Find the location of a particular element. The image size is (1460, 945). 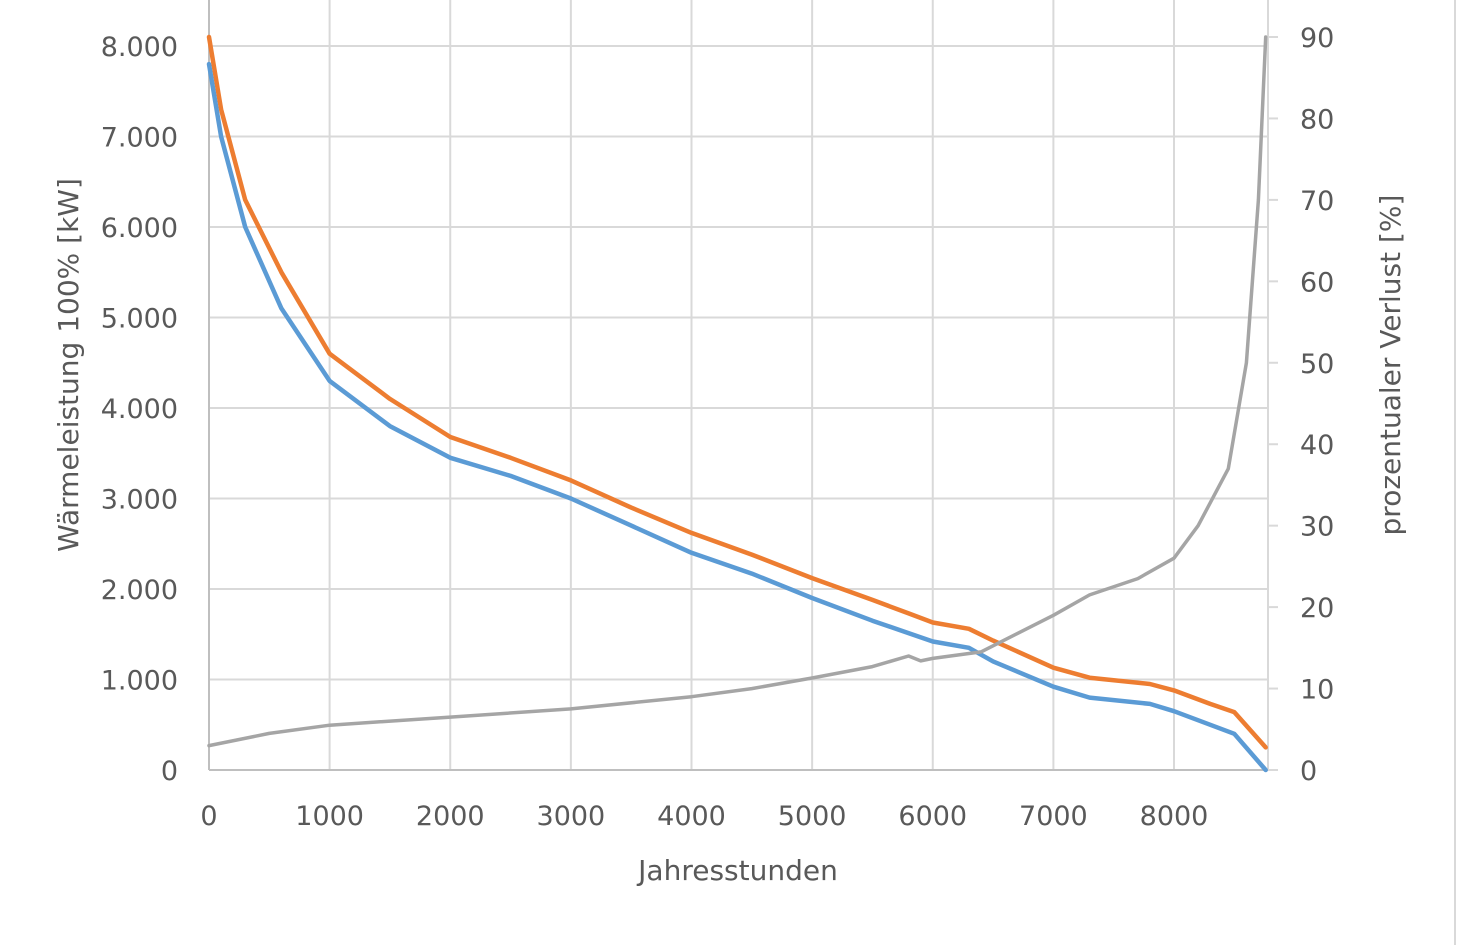

y-tick-label: 8.000 is located at coordinates (139, 47).